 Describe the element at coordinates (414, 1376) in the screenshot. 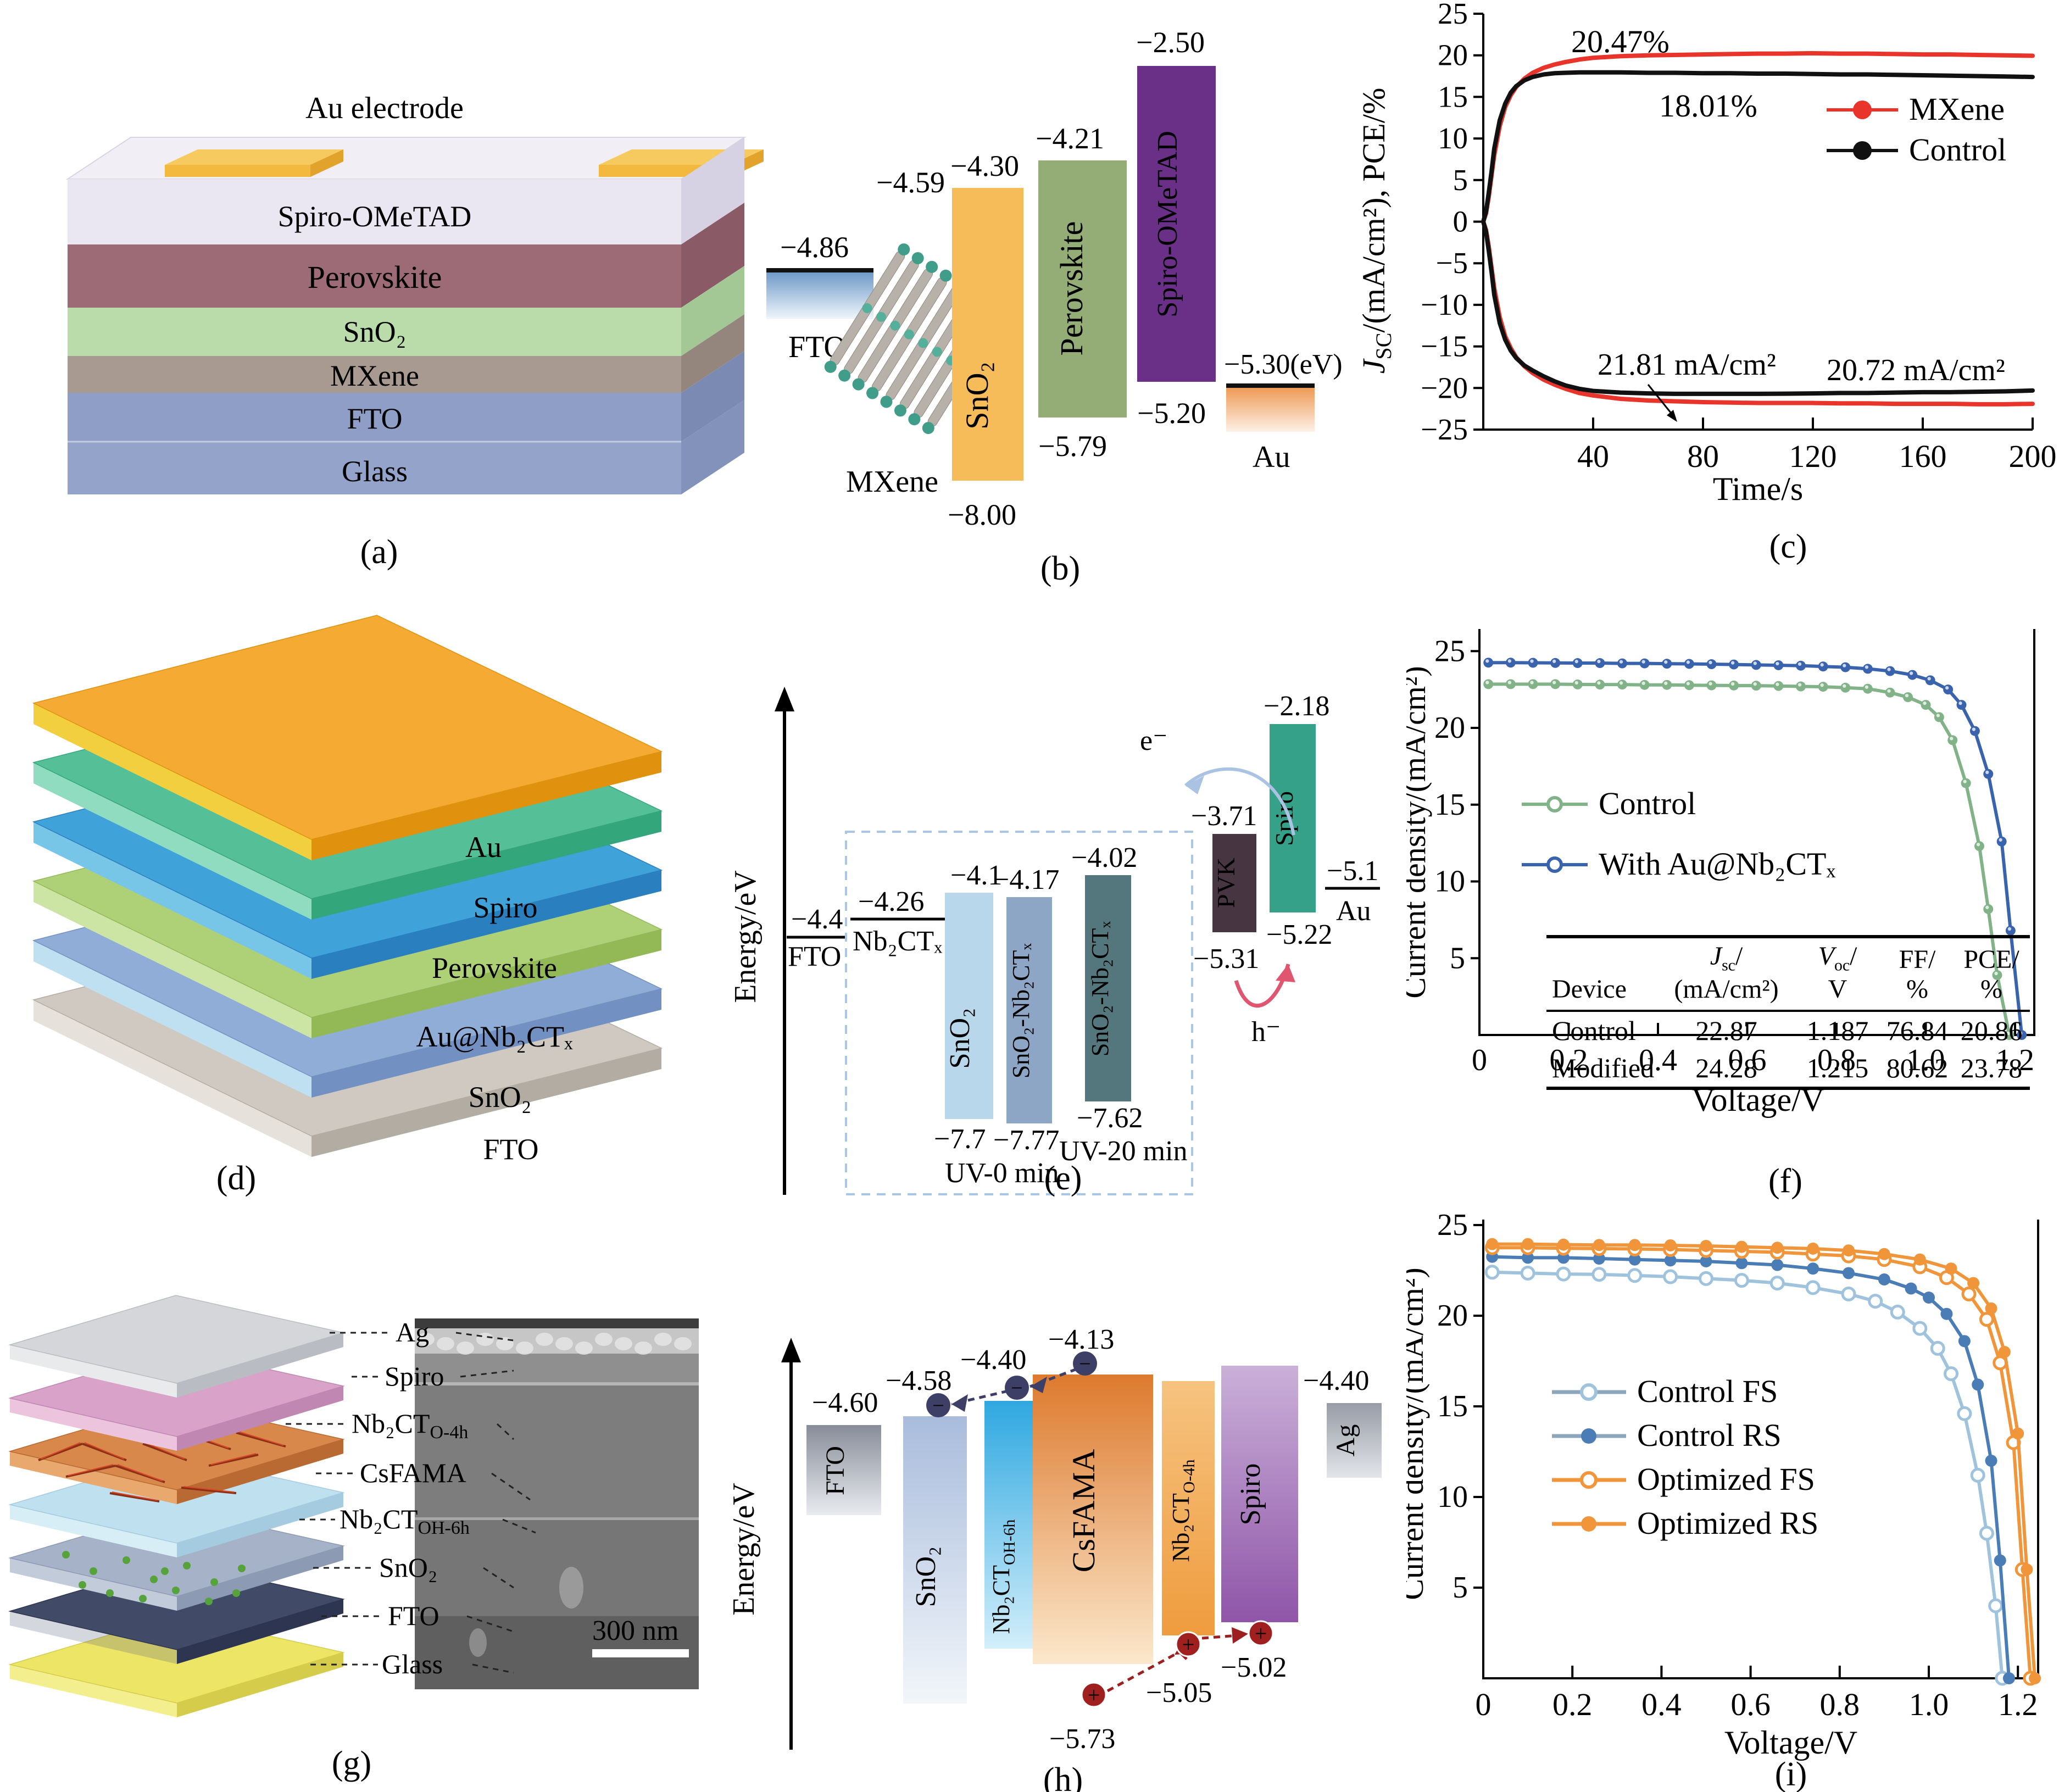

I see `svg-text: Spiro` at that location.